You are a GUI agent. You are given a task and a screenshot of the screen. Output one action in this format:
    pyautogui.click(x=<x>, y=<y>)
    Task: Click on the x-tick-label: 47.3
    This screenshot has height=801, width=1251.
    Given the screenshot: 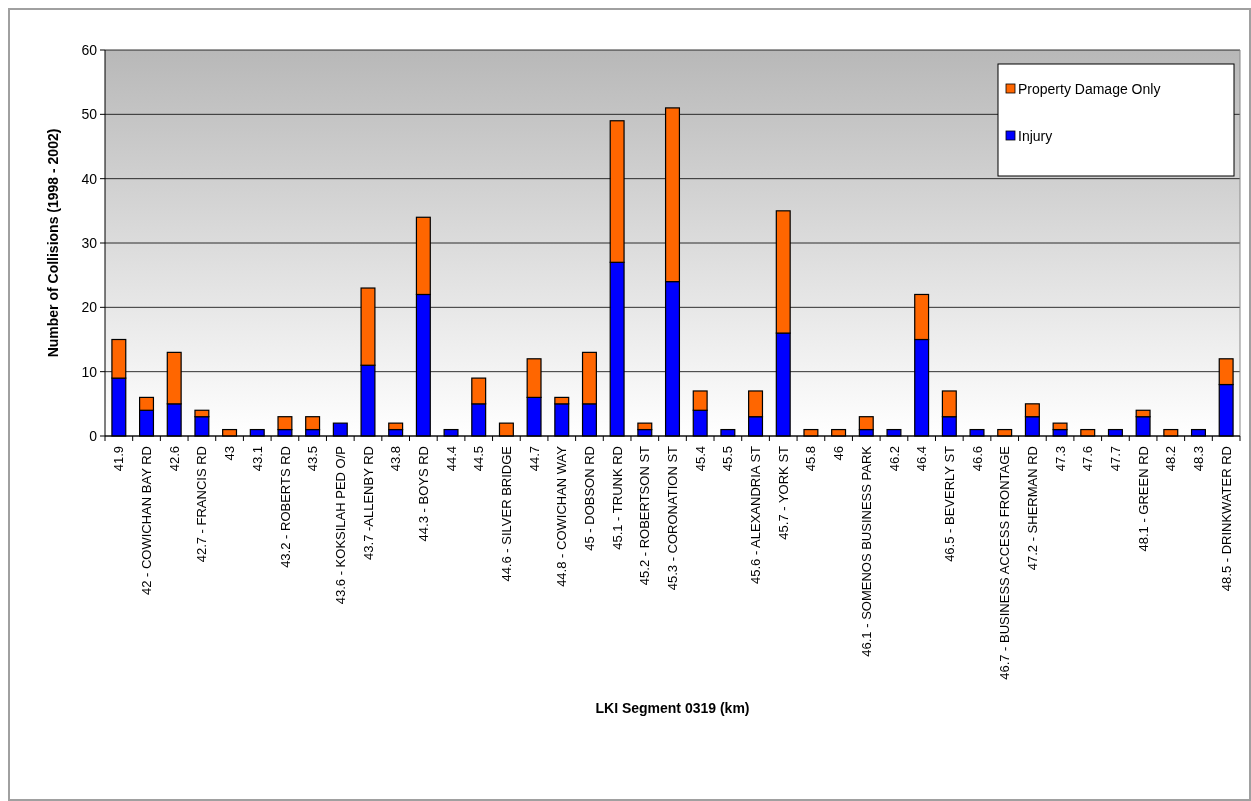 What is the action you would take?
    pyautogui.click(x=1060, y=459)
    